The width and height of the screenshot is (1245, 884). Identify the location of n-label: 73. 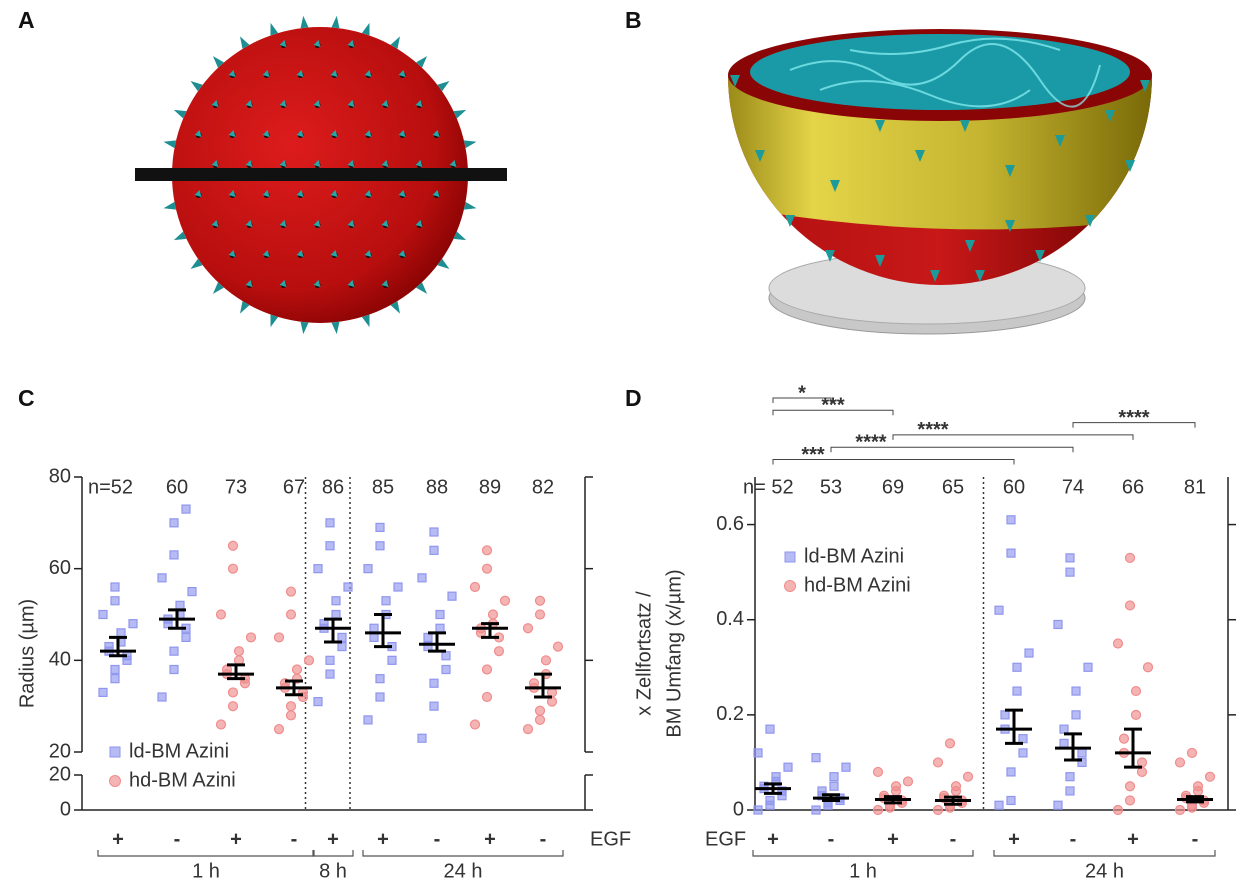
(236, 487).